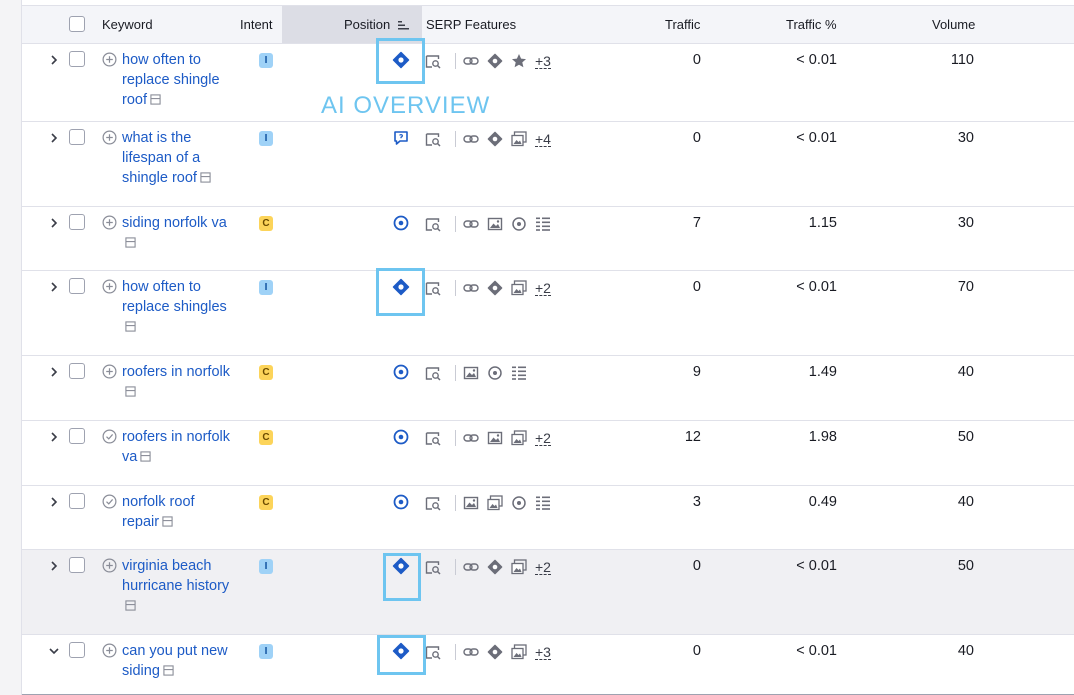 The width and height of the screenshot is (1074, 695). Describe the element at coordinates (178, 80) in the screenshot. I see `keyword-link: how often to replace shingle roof` at that location.